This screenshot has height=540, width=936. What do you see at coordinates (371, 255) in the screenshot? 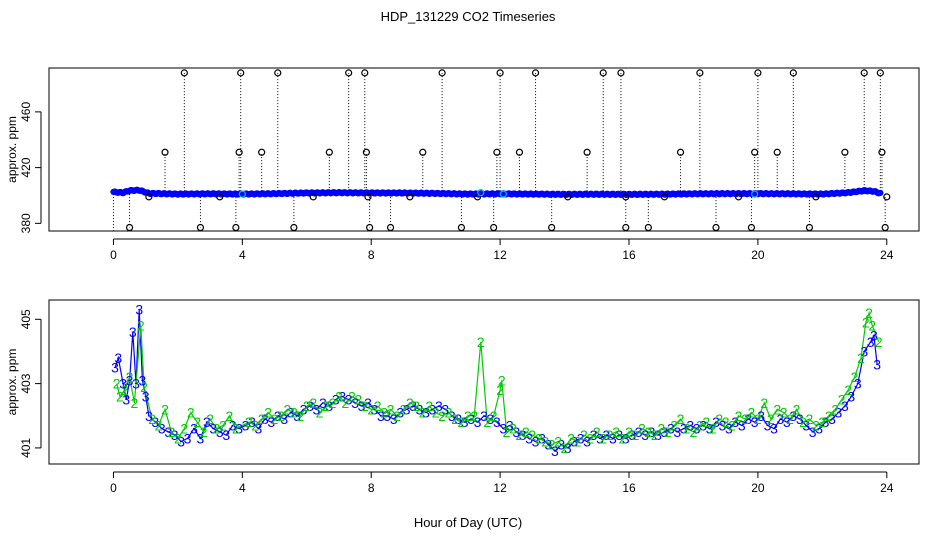
I see `top-x-tick-label: 8` at bounding box center [371, 255].